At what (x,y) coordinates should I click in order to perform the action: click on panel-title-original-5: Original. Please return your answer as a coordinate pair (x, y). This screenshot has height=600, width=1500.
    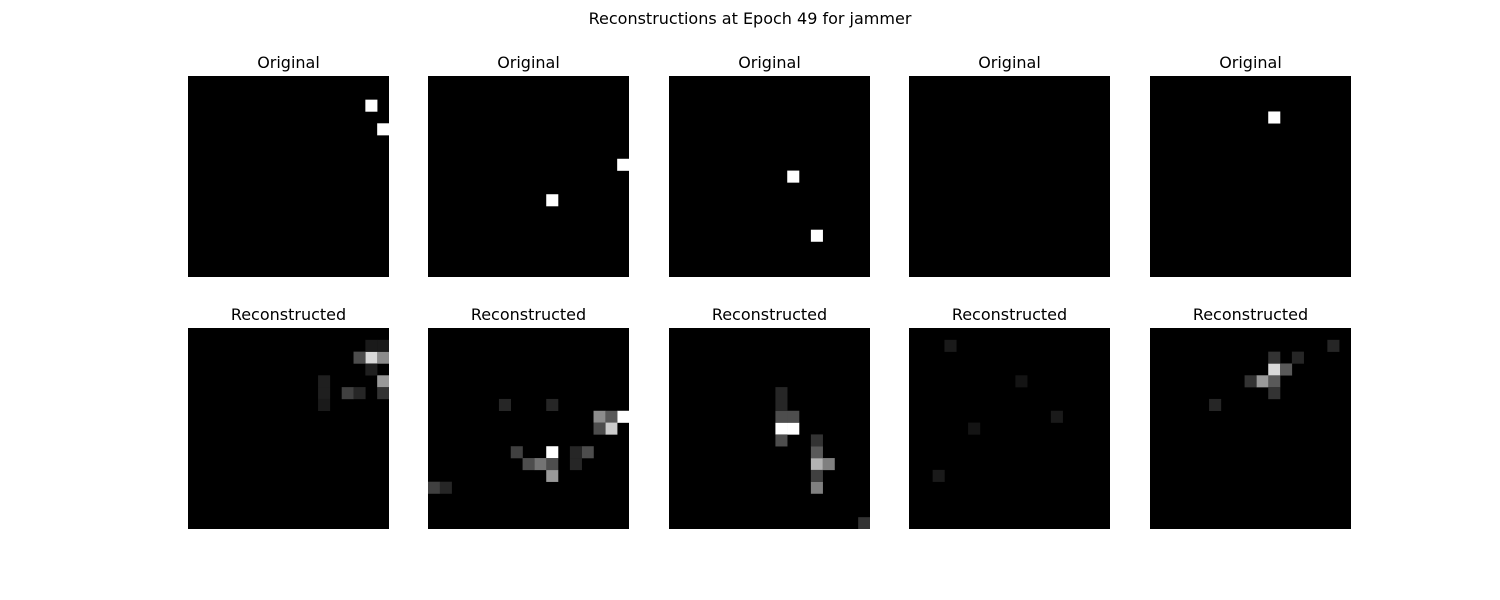
    Looking at the image, I should click on (1250, 62).